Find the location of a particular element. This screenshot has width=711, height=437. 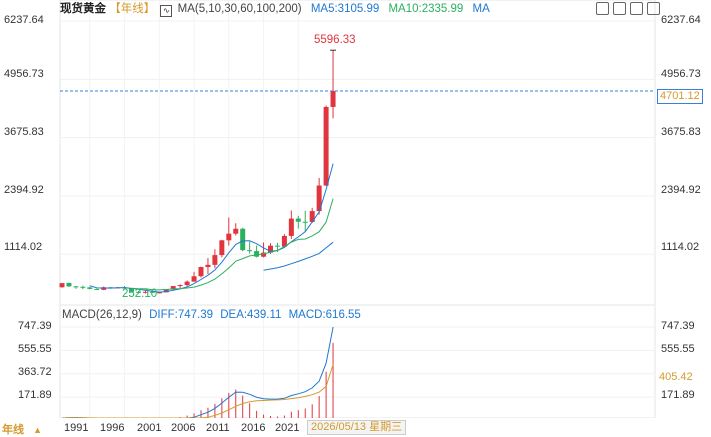

candle-body-2010 is located at coordinates (222, 248).